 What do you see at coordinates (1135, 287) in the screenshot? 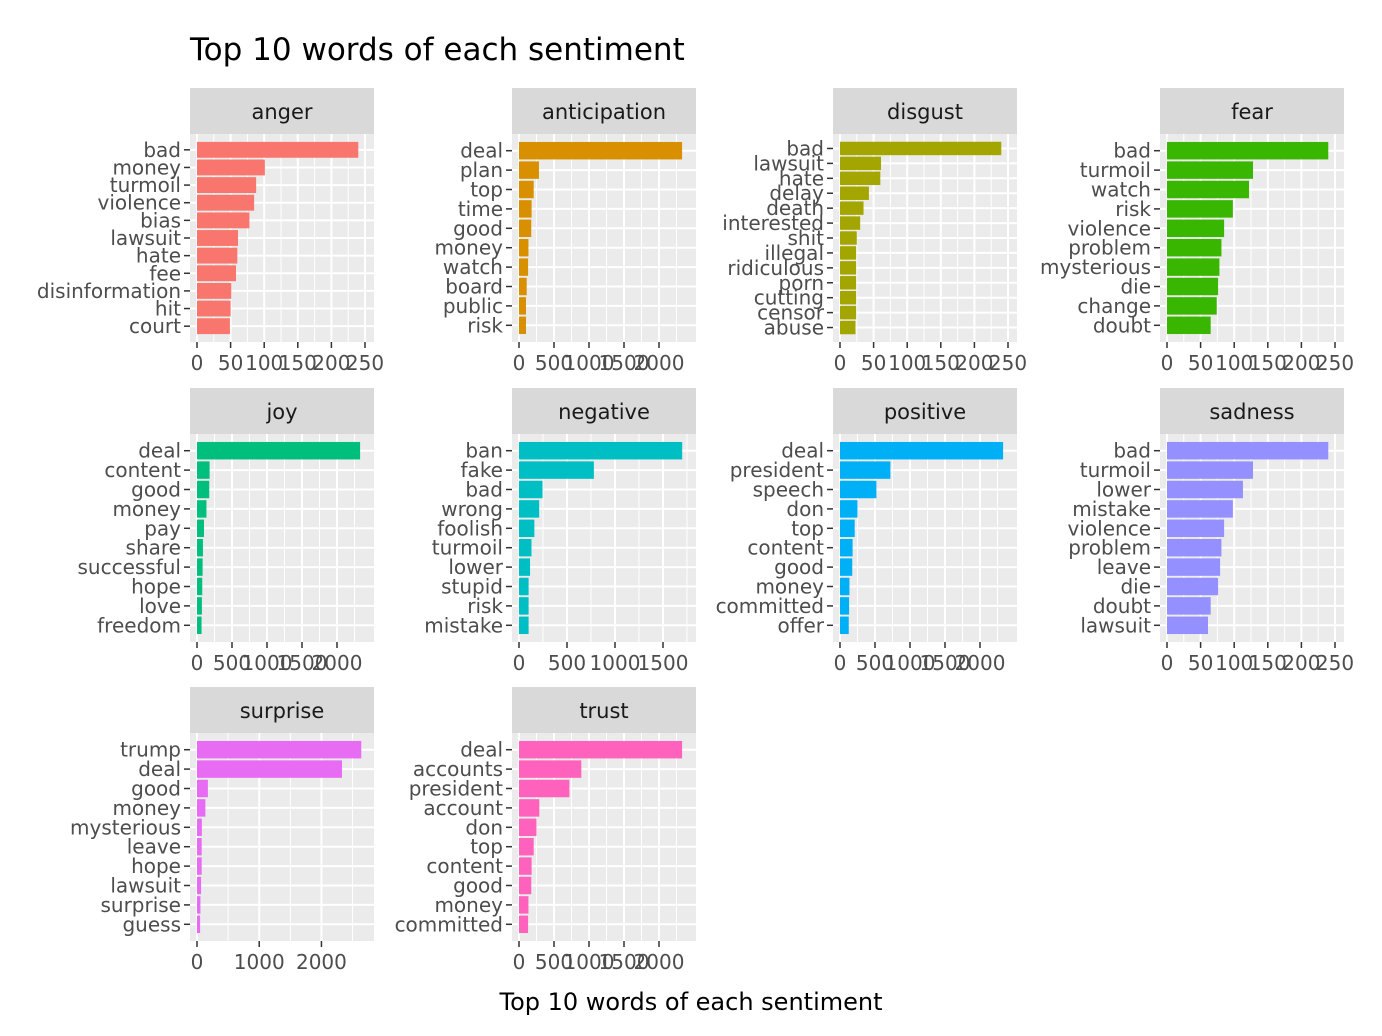
I see `y-tick-label: die` at bounding box center [1135, 287].